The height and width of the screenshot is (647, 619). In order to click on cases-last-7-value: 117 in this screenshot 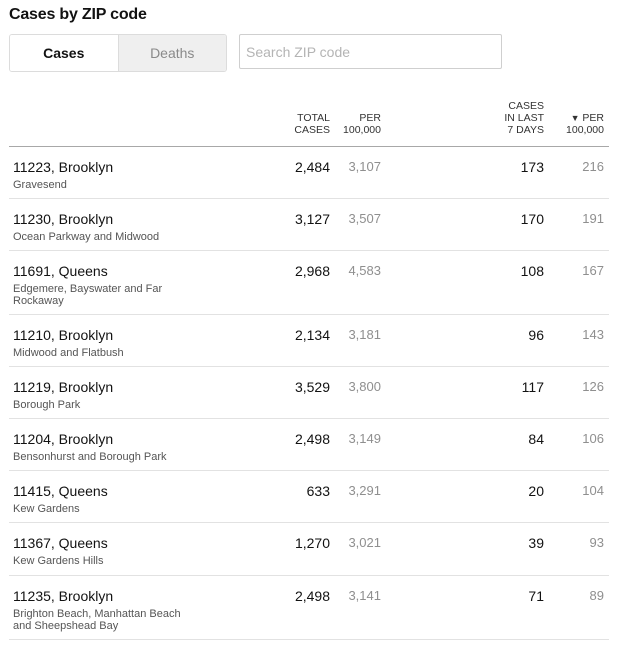, I will do `click(532, 387)`.